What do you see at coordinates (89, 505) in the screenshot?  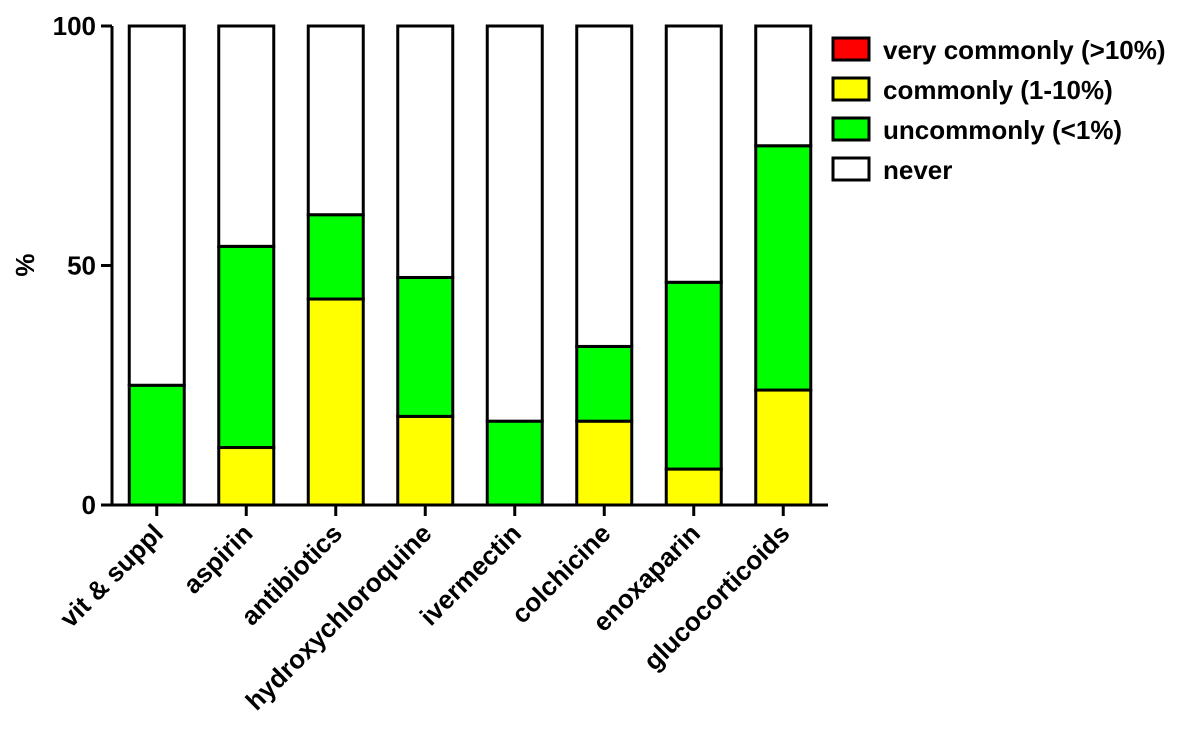 I see `y-tick-label: 0` at bounding box center [89, 505].